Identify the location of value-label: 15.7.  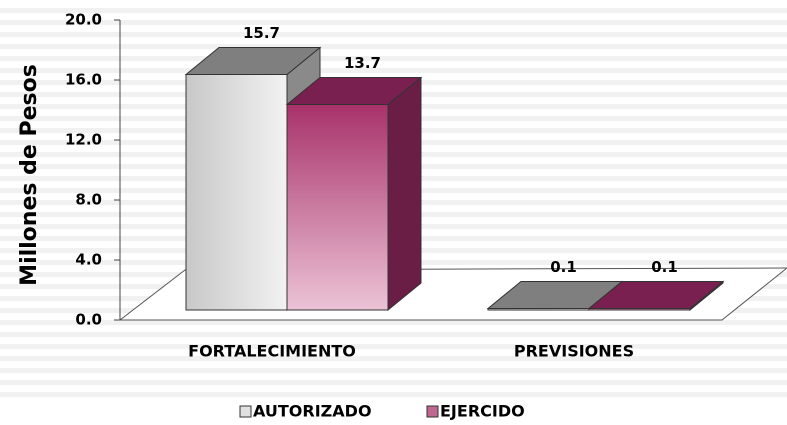
(261, 33).